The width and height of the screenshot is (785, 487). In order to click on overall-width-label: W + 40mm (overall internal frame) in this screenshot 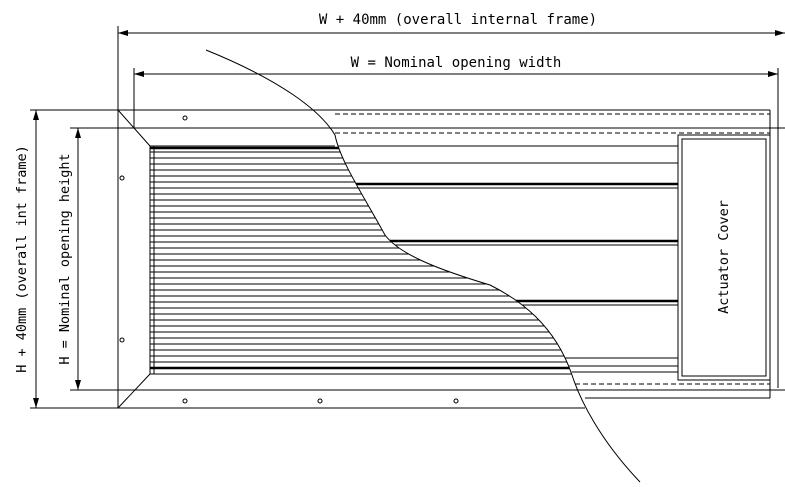, I will do `click(458, 20)`.